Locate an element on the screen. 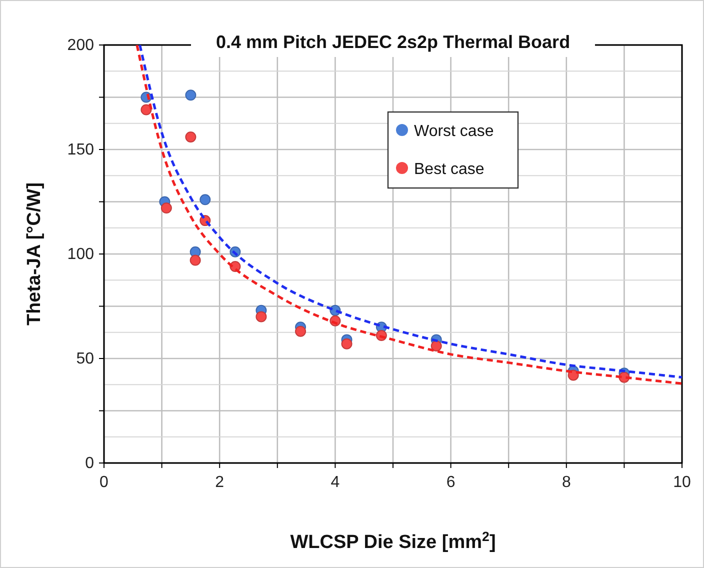  x-tick-label: 6 is located at coordinates (451, 482).